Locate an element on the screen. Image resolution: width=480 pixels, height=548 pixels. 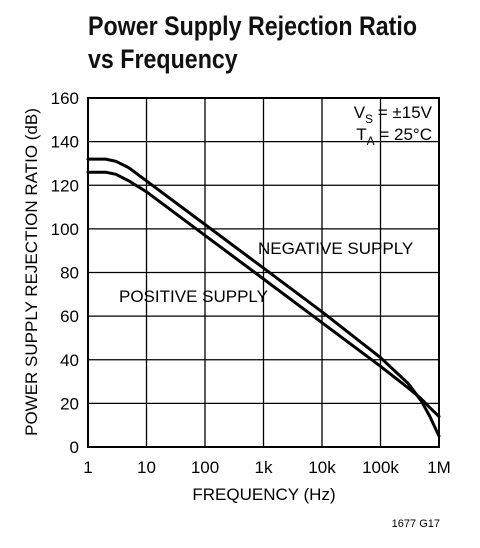
title-line-1: Power Supply Rejection Ratio is located at coordinates (253, 26).